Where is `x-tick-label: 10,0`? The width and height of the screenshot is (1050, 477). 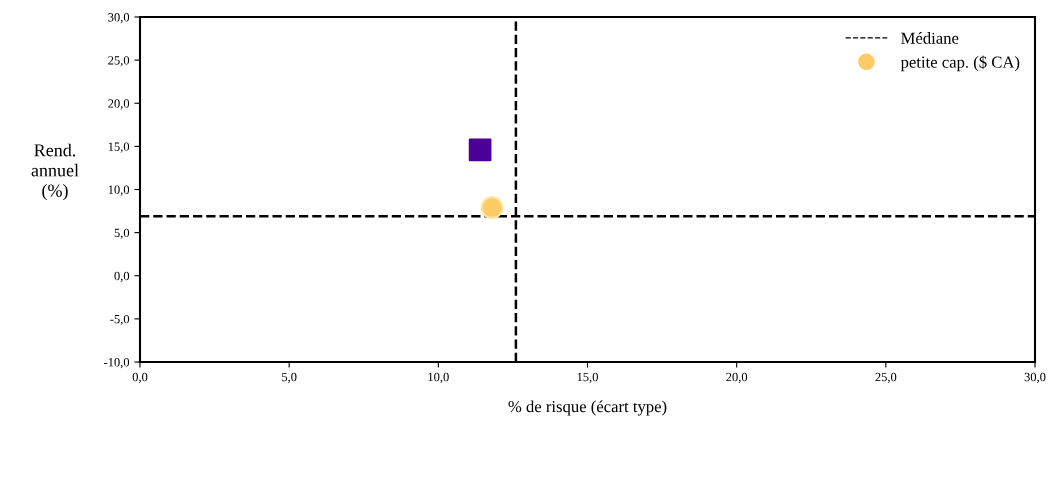
x-tick-label: 10,0 is located at coordinates (438, 378).